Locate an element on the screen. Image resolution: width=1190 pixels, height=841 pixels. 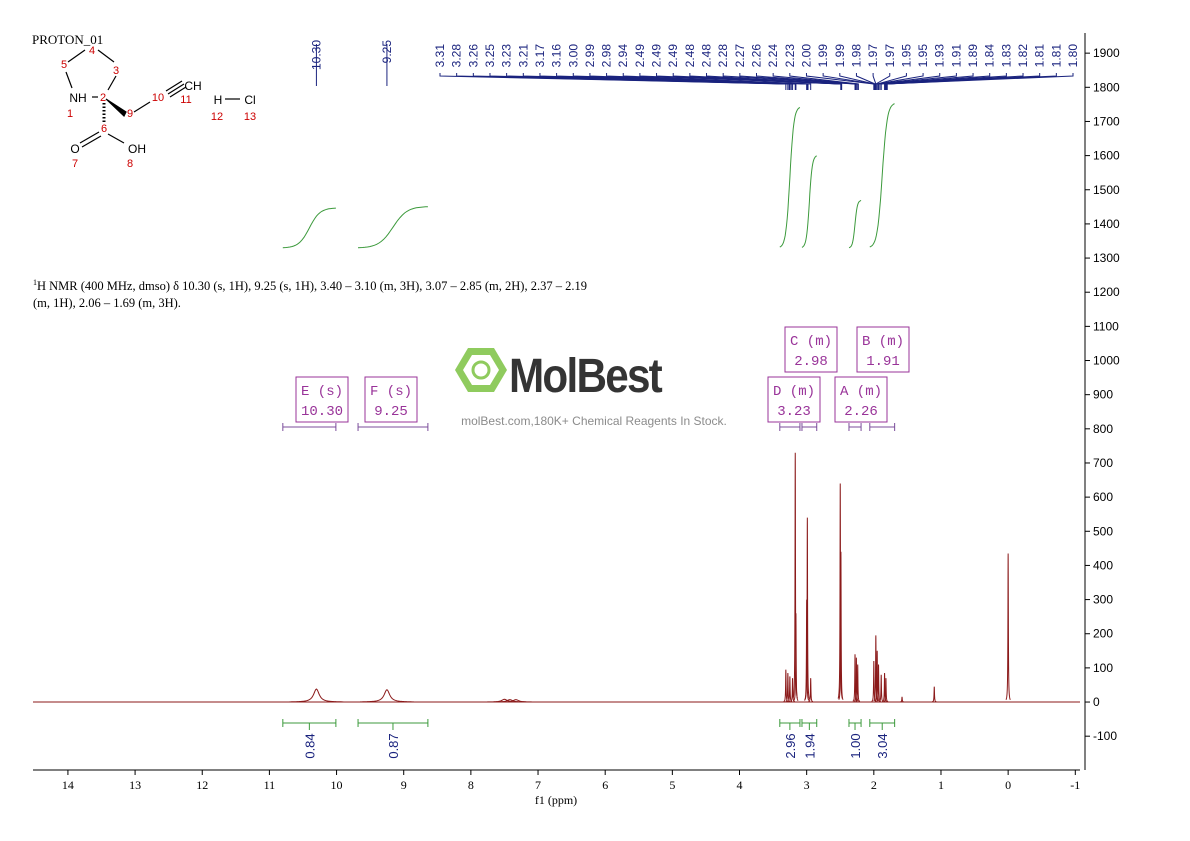
peak-label: 2.00 is located at coordinates (806, 56).